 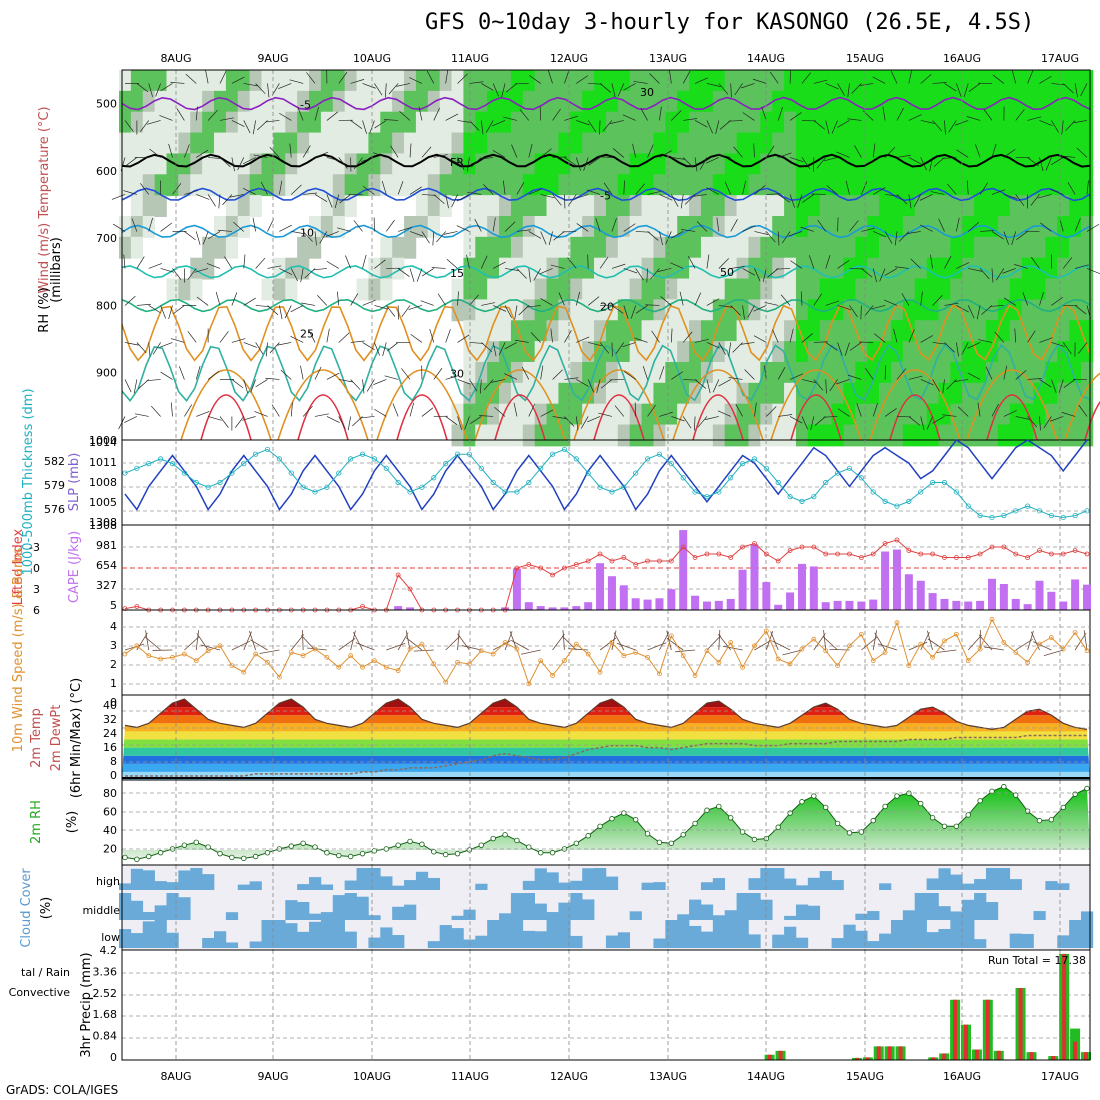 I want to click on isotherm-label: 15, so click(x=457, y=273).